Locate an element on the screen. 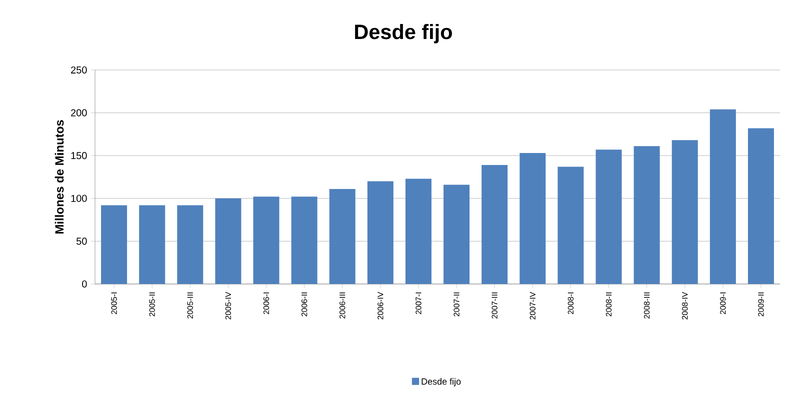 This screenshot has height=412, width=790. x-tick-label: 2006-III is located at coordinates (343, 305).